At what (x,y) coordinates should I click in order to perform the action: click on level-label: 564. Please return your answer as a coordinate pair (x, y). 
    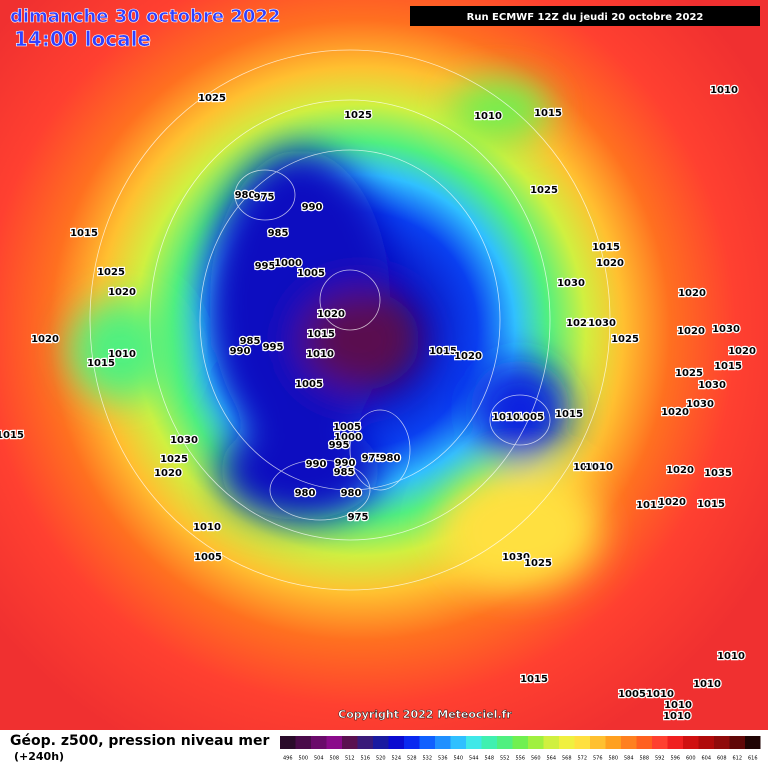
    Looking at the image, I should click on (551, 759).